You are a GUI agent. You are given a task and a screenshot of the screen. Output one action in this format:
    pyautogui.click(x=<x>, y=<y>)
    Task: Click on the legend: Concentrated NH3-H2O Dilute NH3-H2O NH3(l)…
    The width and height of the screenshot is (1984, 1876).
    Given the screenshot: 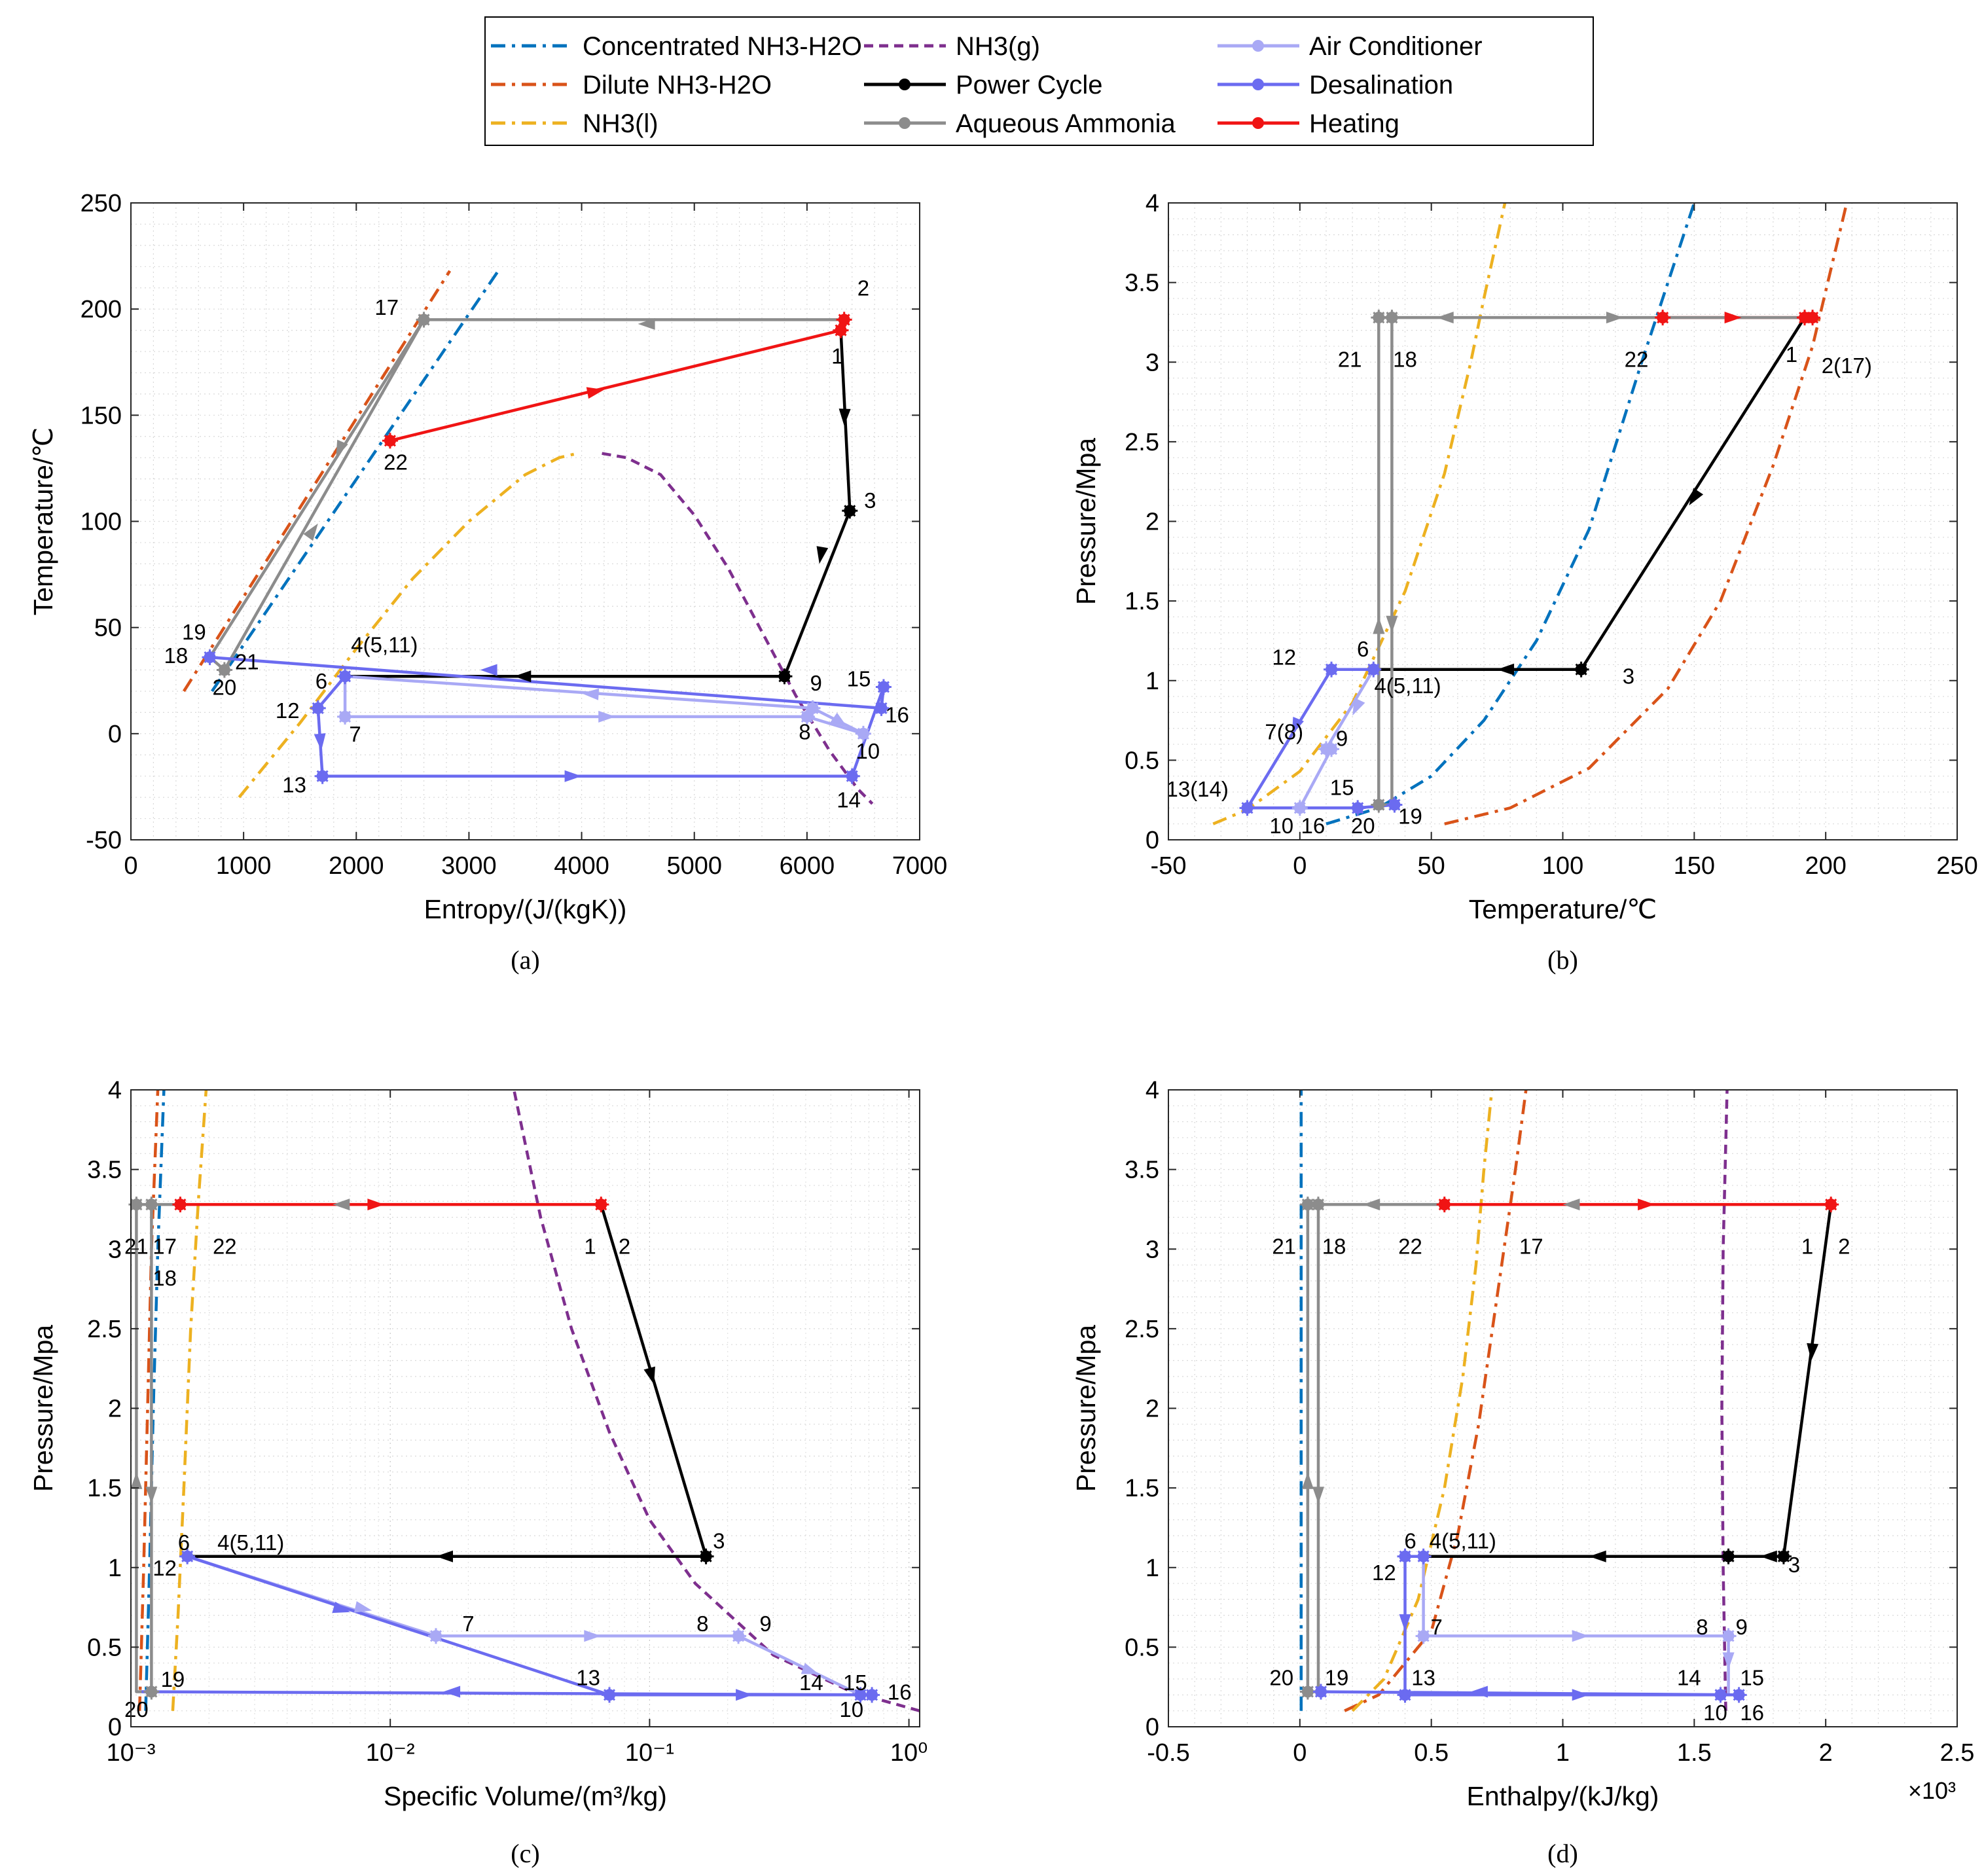 What is the action you would take?
    pyautogui.click(x=1039, y=81)
    